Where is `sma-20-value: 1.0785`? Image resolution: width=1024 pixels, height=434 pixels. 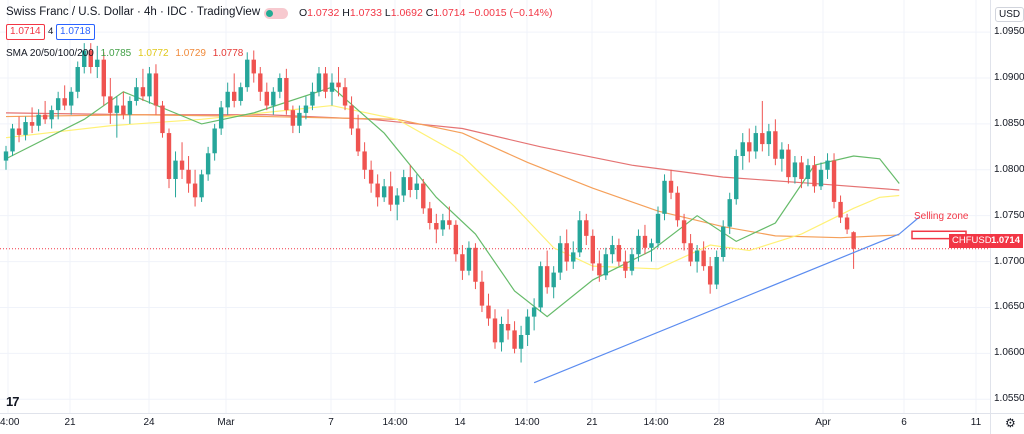
sma-20-value: 1.0785 is located at coordinates (116, 53).